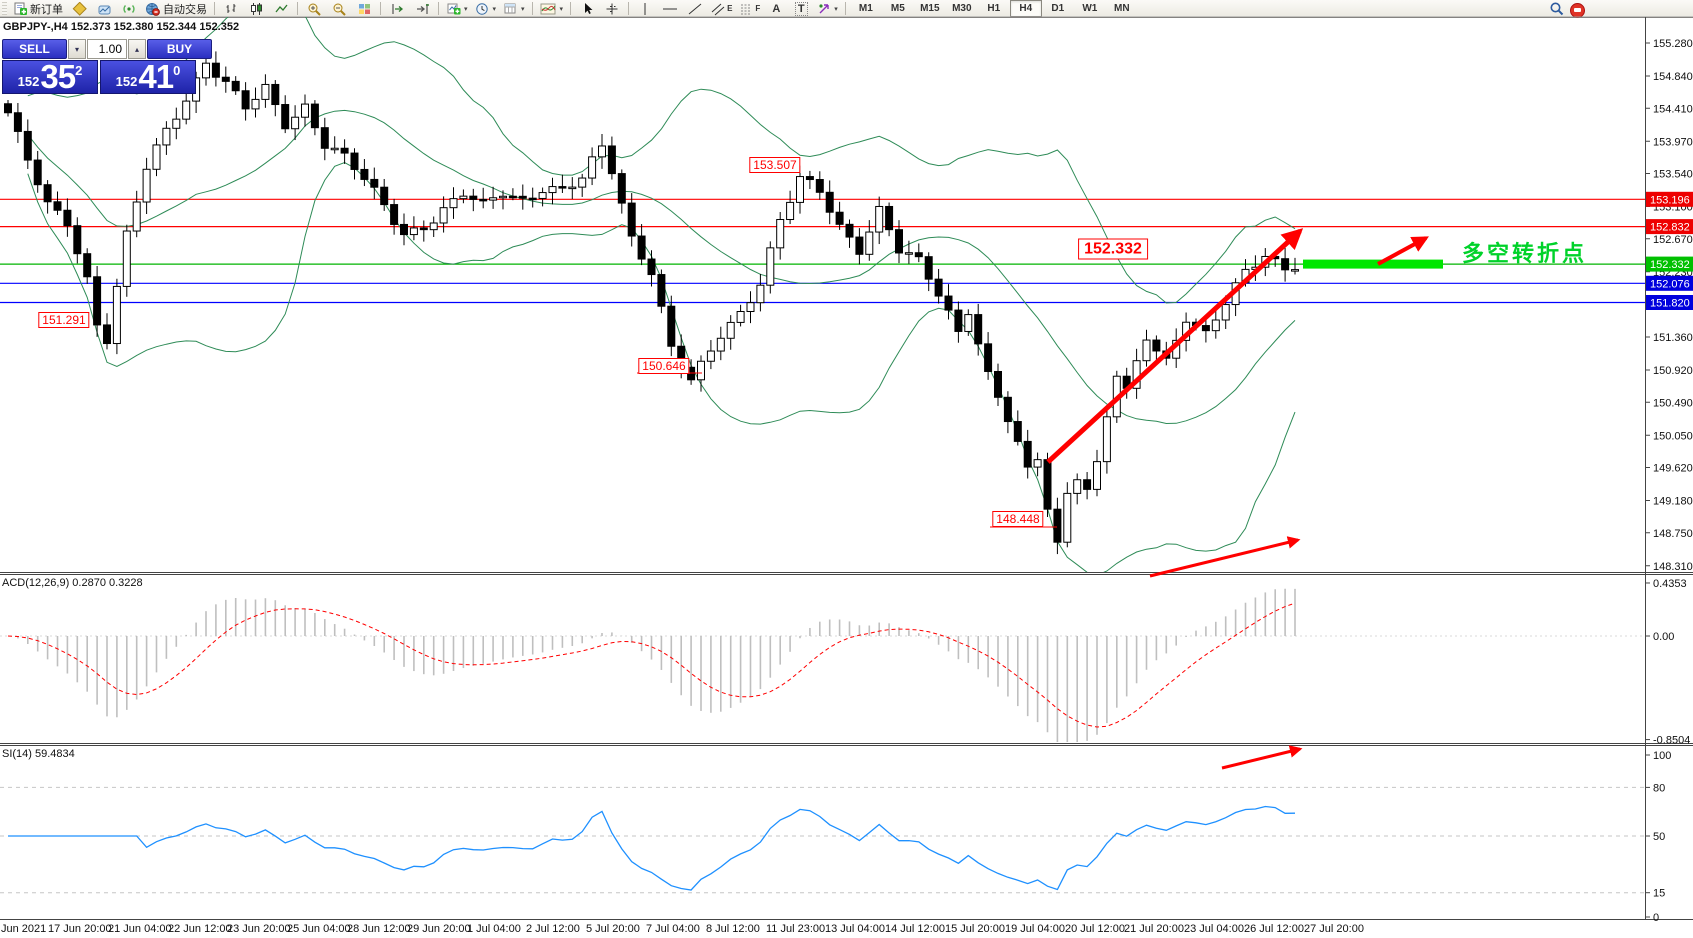  What do you see at coordinates (177, 70) in the screenshot?
I see `ask-pip-digit: 0` at bounding box center [177, 70].